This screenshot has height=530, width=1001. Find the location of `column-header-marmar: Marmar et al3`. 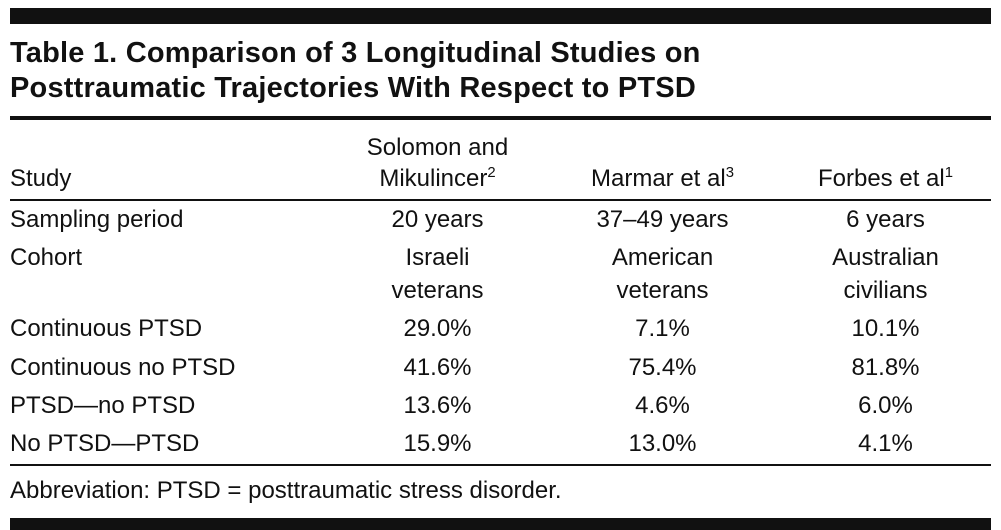

column-header-marmar: Marmar et al3 is located at coordinates (662, 178).